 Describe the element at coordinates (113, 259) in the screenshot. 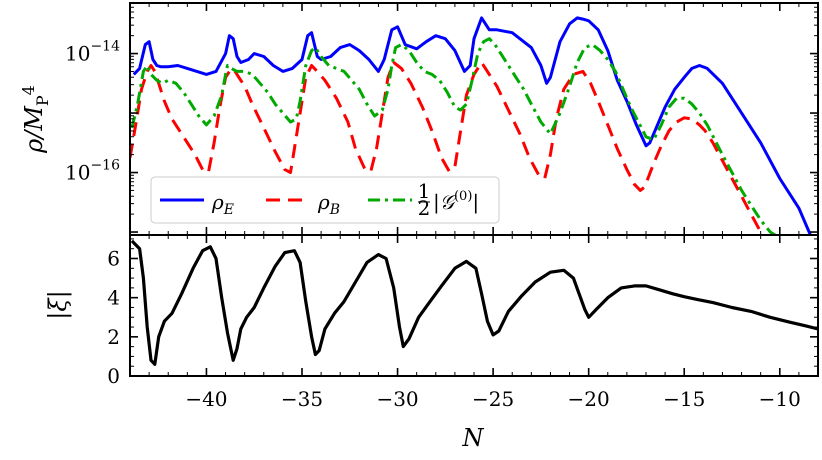

I see `bottom-y-tick-label: 6` at that location.